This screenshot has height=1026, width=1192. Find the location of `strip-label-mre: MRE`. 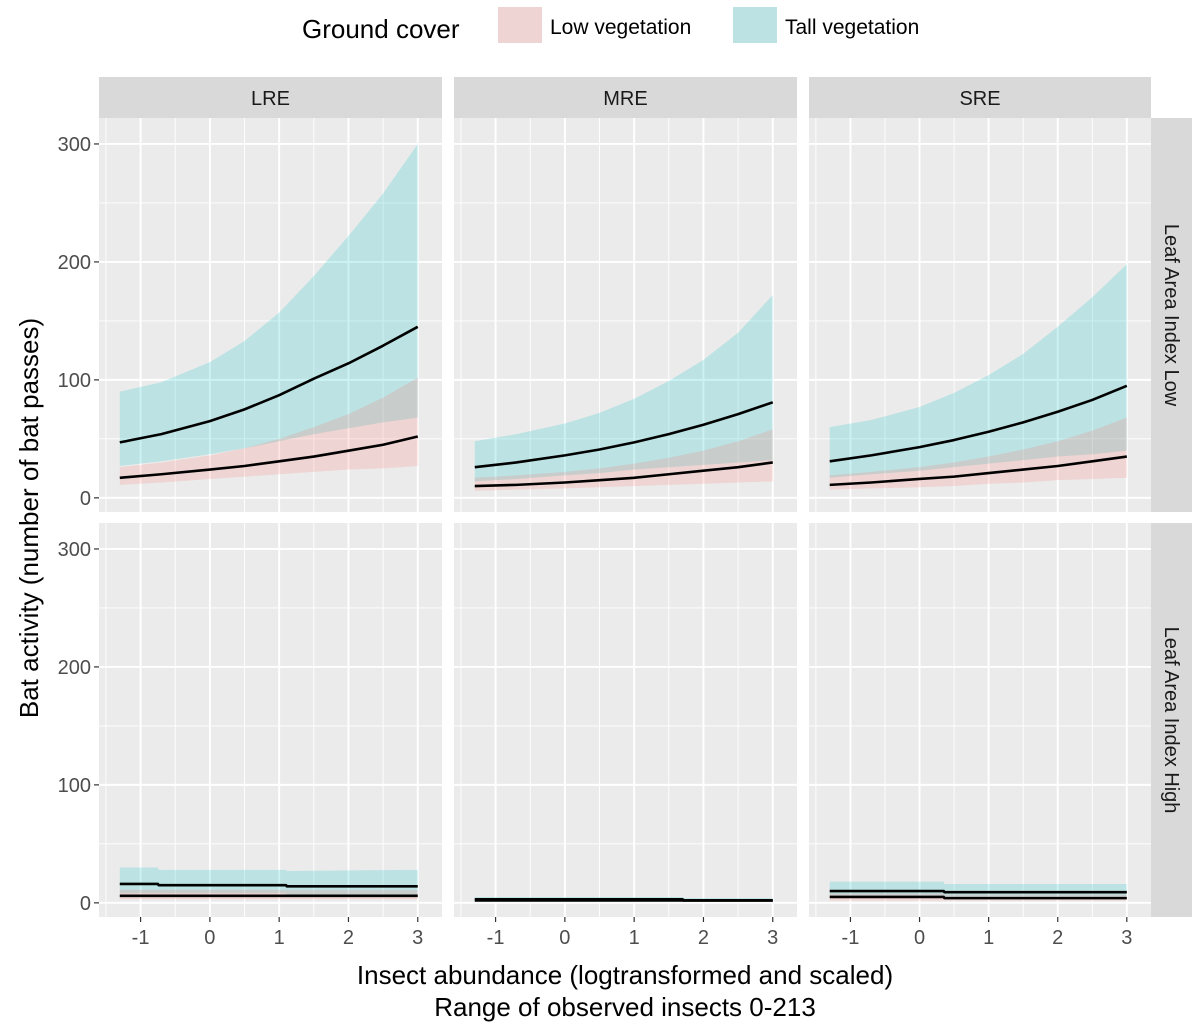

strip-label-mre: MRE is located at coordinates (625, 99).